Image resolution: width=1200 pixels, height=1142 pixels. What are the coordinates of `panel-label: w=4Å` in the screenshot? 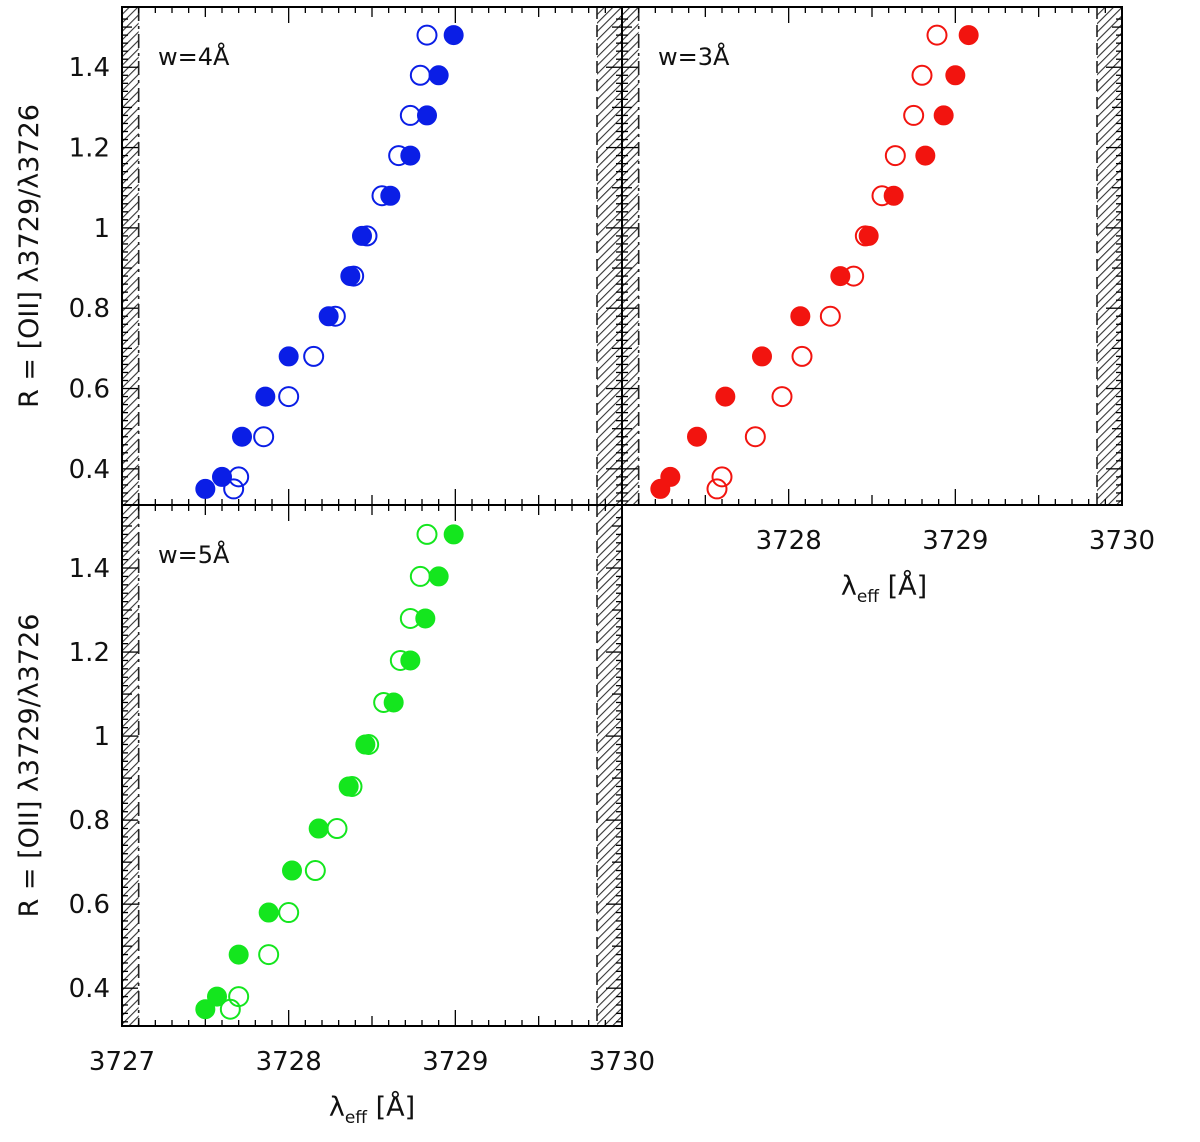 It's located at (194, 56).